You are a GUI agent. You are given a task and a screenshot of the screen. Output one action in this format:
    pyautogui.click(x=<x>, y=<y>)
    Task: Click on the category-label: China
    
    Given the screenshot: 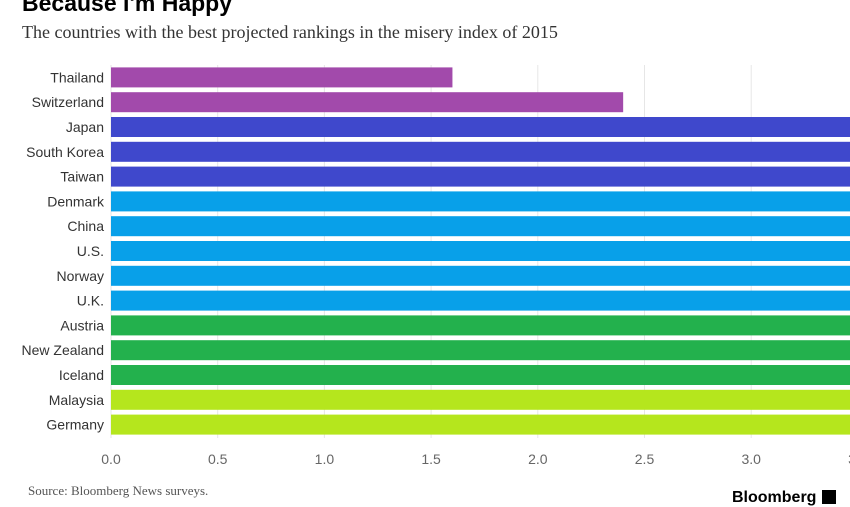 What is the action you would take?
    pyautogui.click(x=85, y=226)
    